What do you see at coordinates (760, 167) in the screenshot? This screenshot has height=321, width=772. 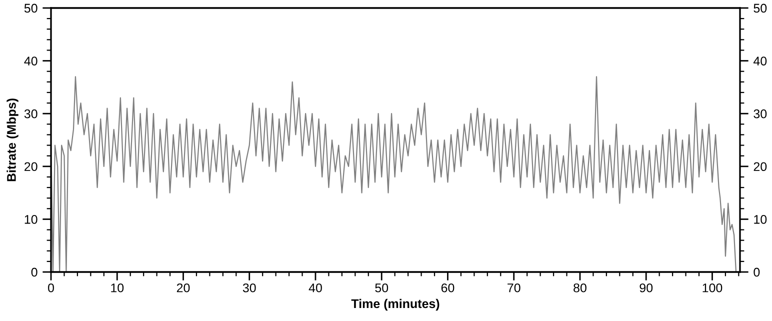 I see `y2-tick-label: 20` at bounding box center [760, 167].